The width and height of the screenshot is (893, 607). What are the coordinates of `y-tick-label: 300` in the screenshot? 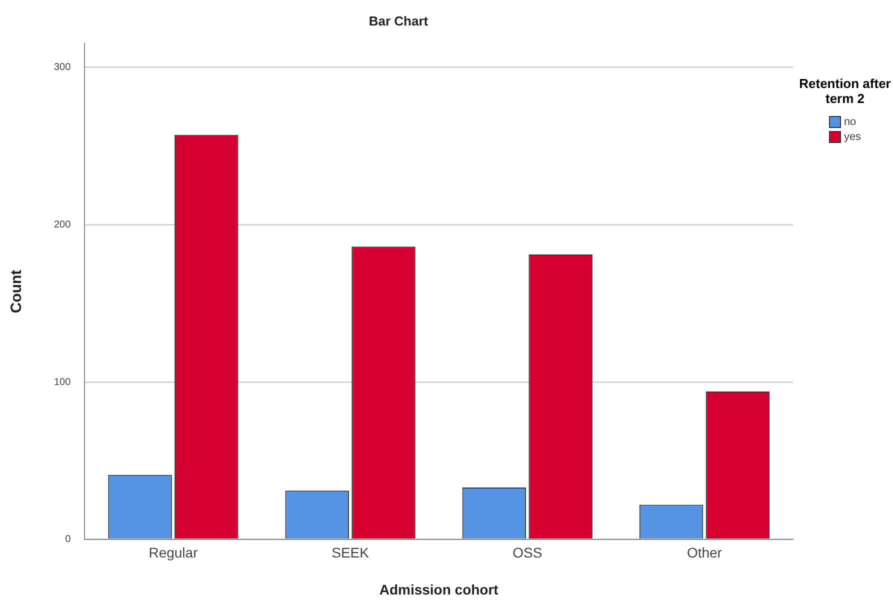 It's located at (63, 67).